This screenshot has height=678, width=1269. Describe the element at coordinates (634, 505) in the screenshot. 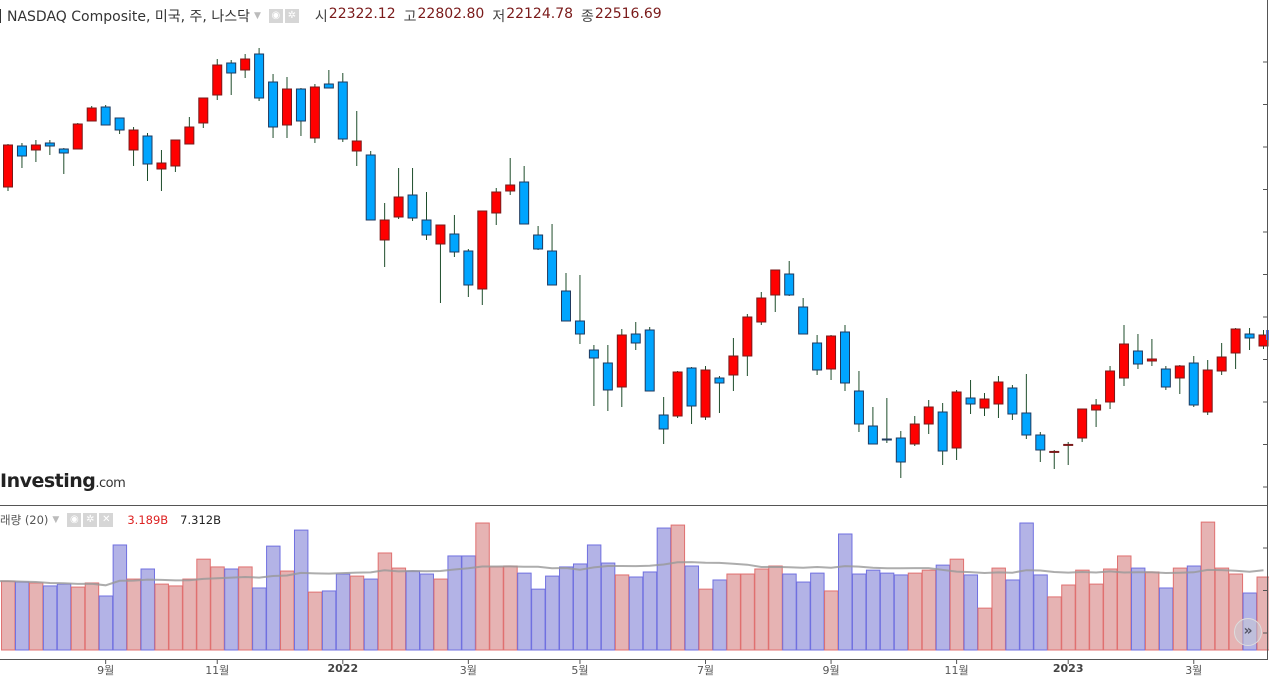

I see `panel-divider` at that location.